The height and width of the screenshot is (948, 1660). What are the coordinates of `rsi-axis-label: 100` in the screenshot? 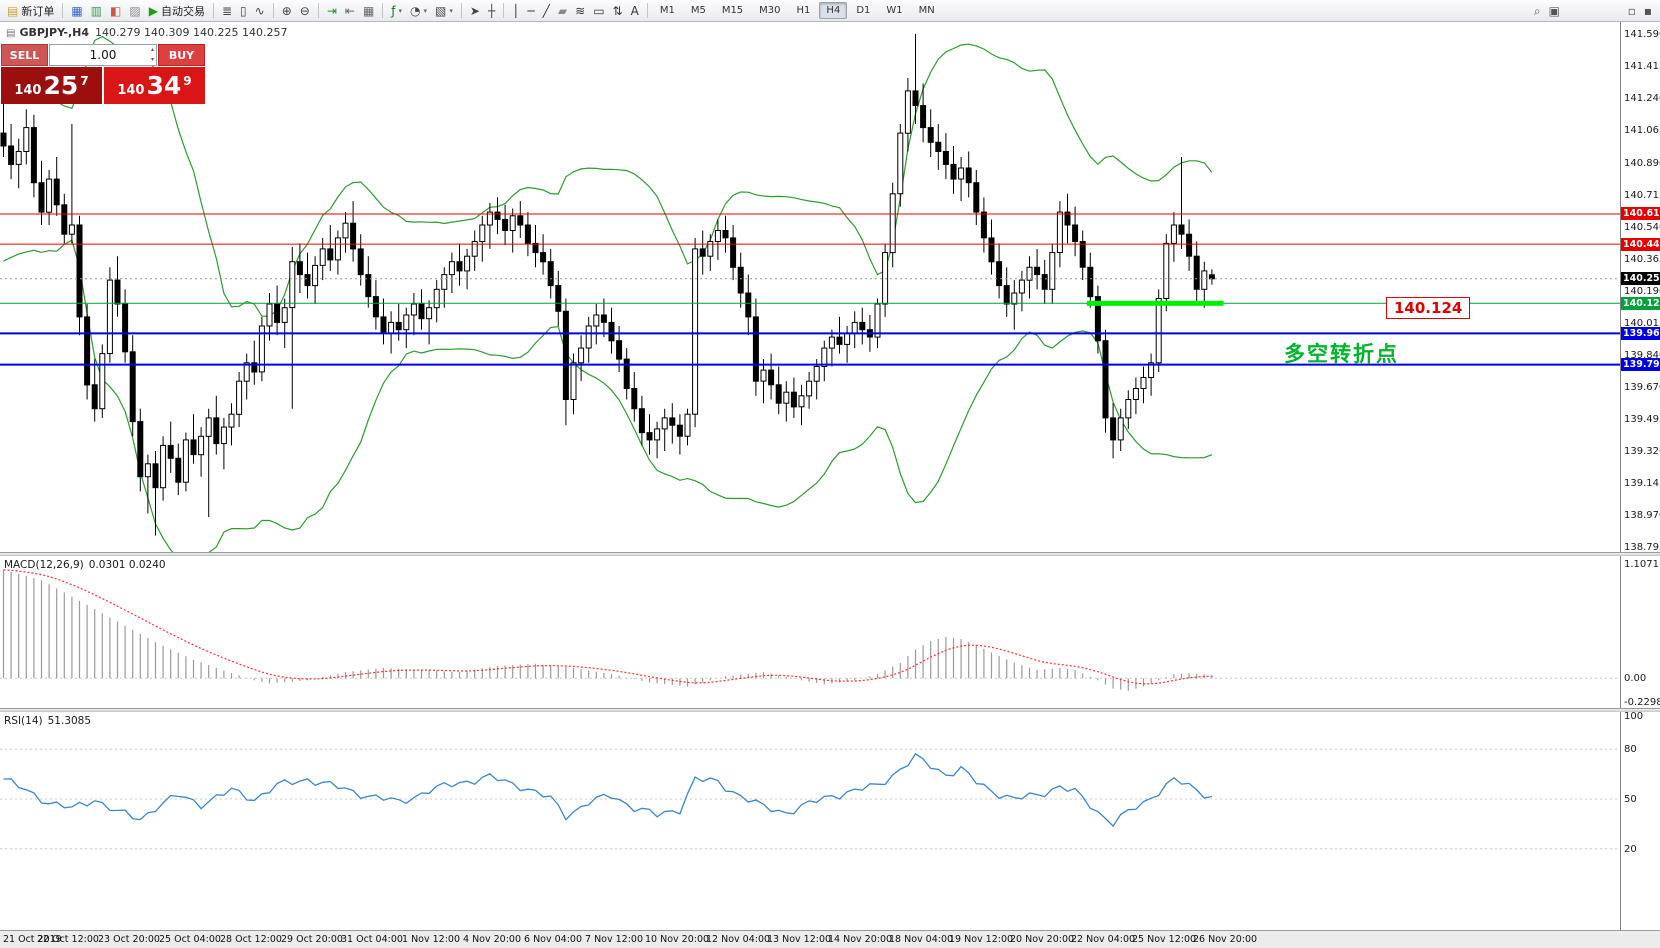 It's located at (1634, 716).